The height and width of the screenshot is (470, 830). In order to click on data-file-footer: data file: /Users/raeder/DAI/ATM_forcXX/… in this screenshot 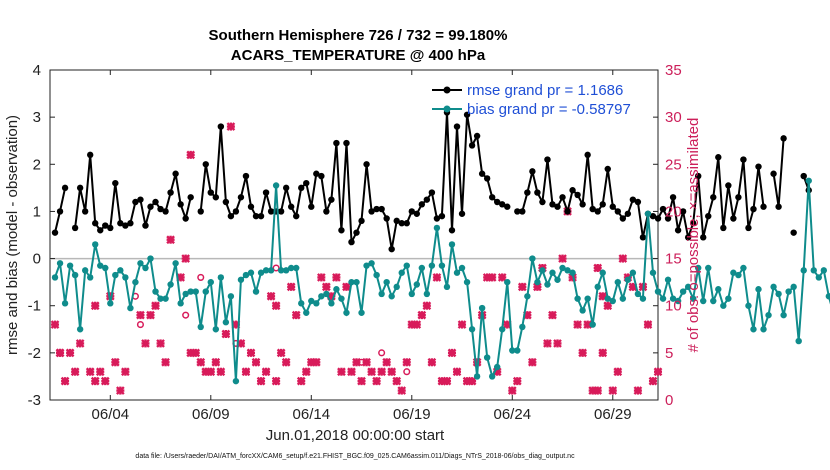, I will do `click(355, 456)`.